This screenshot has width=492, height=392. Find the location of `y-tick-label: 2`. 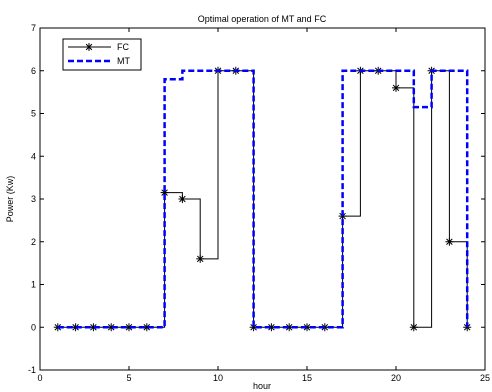

y-tick-label: 2 is located at coordinates (33, 242).